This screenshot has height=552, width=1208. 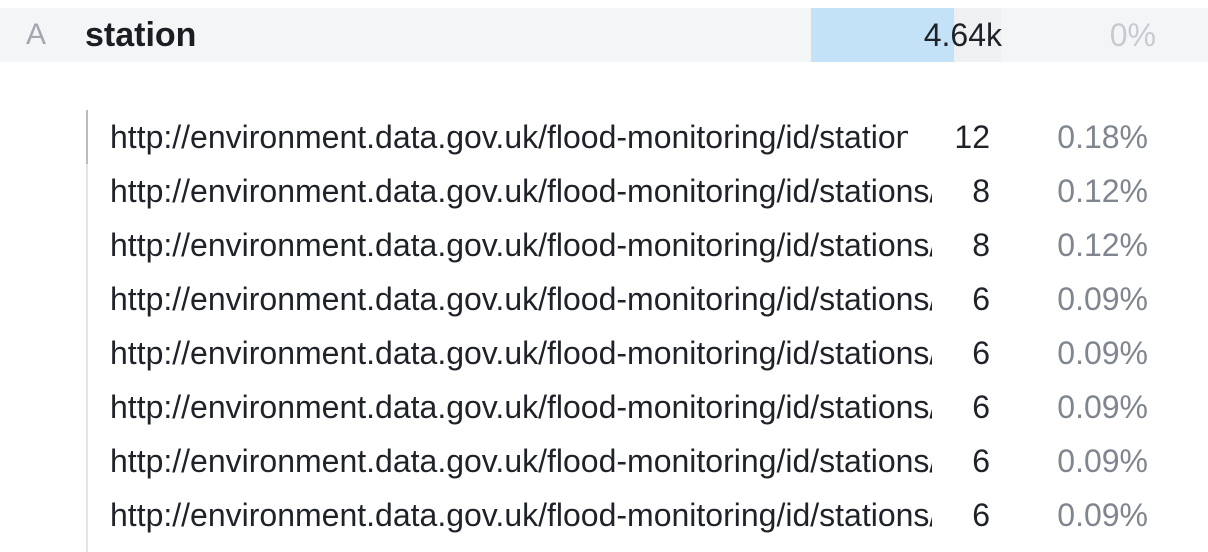 What do you see at coordinates (1132, 35) in the screenshot?
I see `null-percent: 0%` at bounding box center [1132, 35].